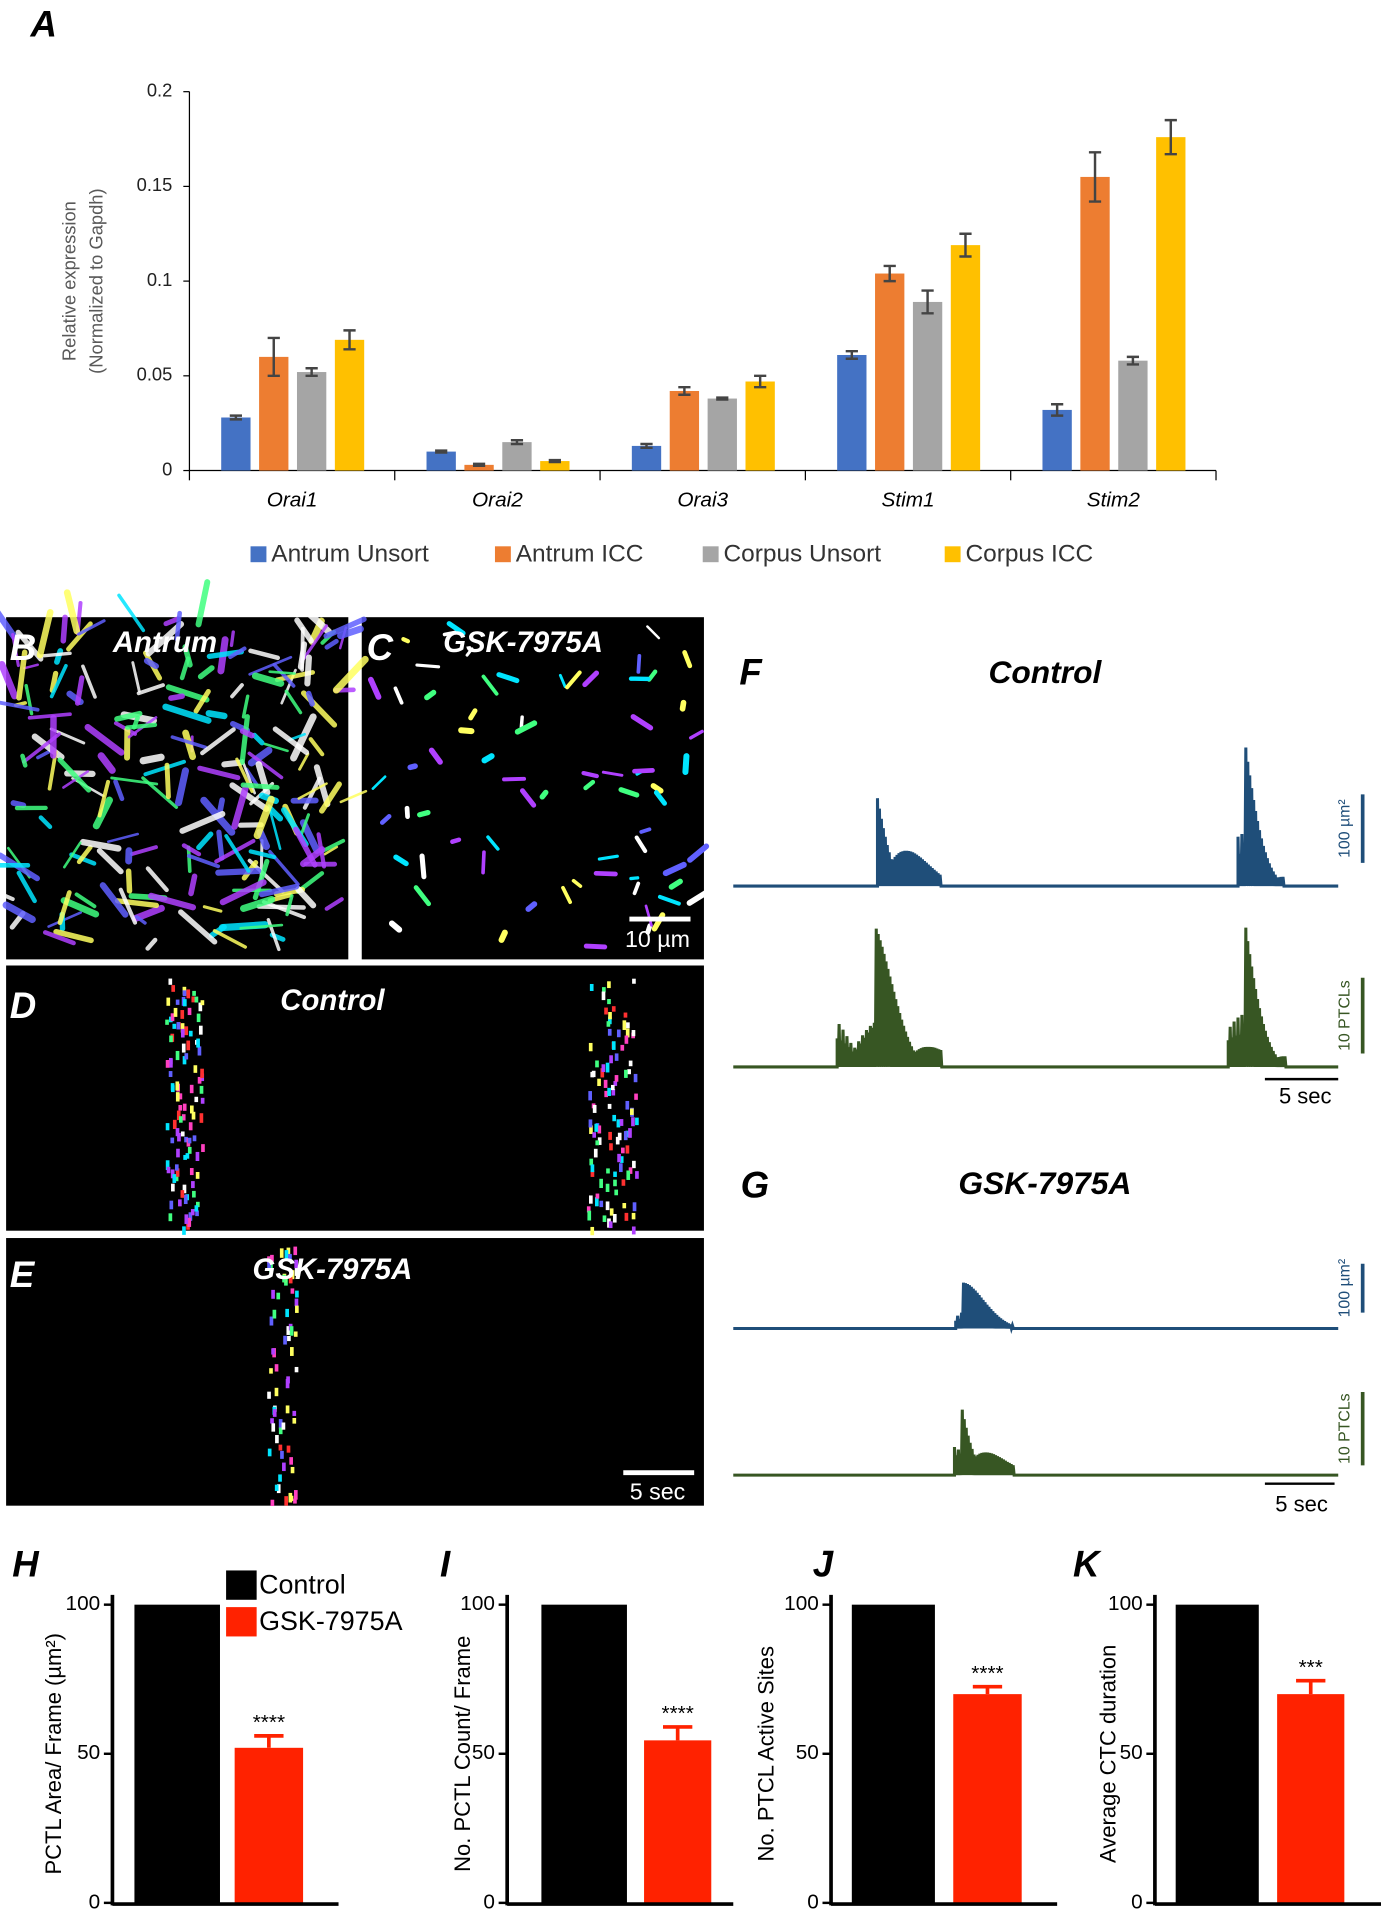 The width and height of the screenshot is (1381, 1920). Describe the element at coordinates (159, 90) in the screenshot. I see `y-tick-label: 0.2` at that location.